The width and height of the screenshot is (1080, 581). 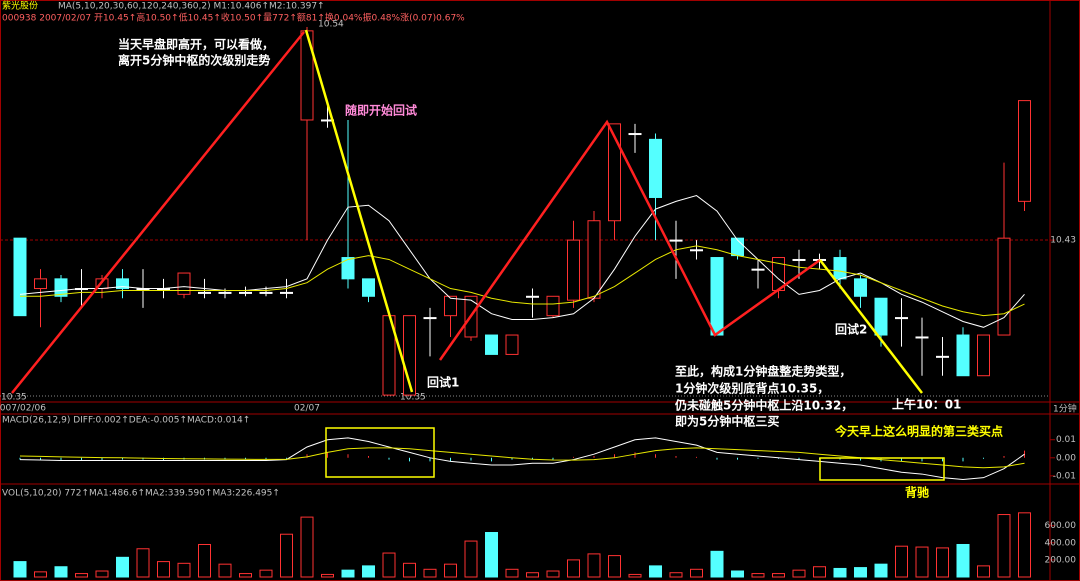 What do you see at coordinates (1063, 241) in the screenshot?
I see `y-tick-label: 10.43` at bounding box center [1063, 241].